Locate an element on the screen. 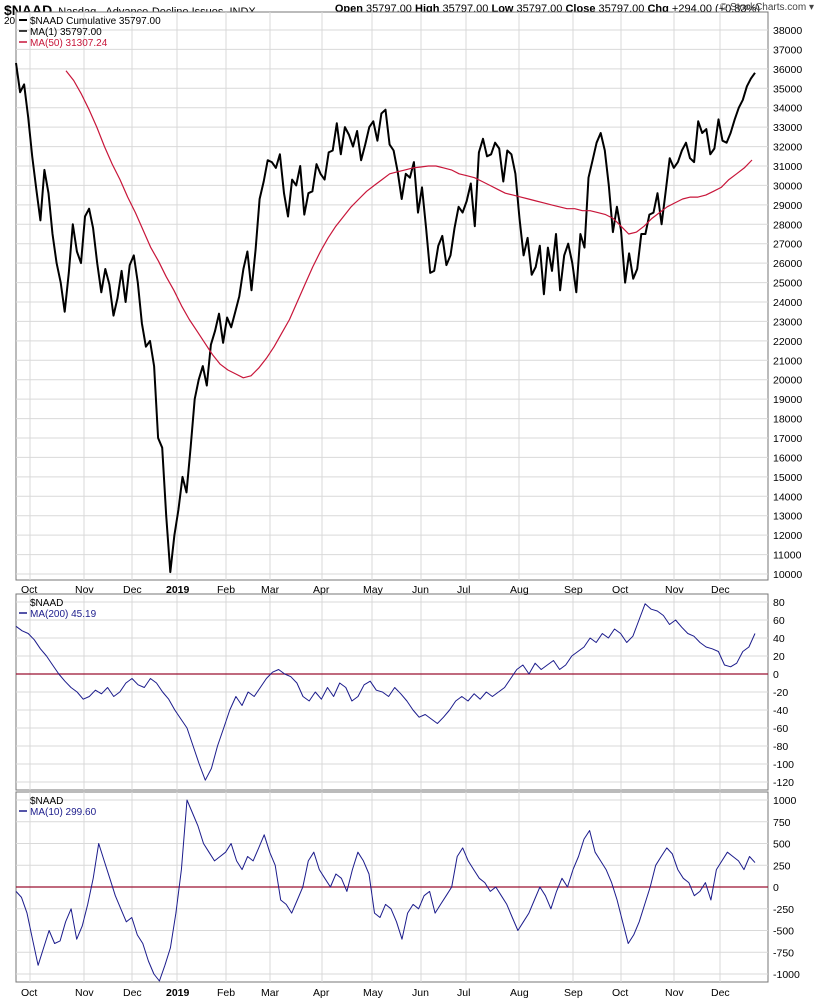 The width and height of the screenshot is (820, 1000). y-tick-label: -60 is located at coordinates (780, 729).